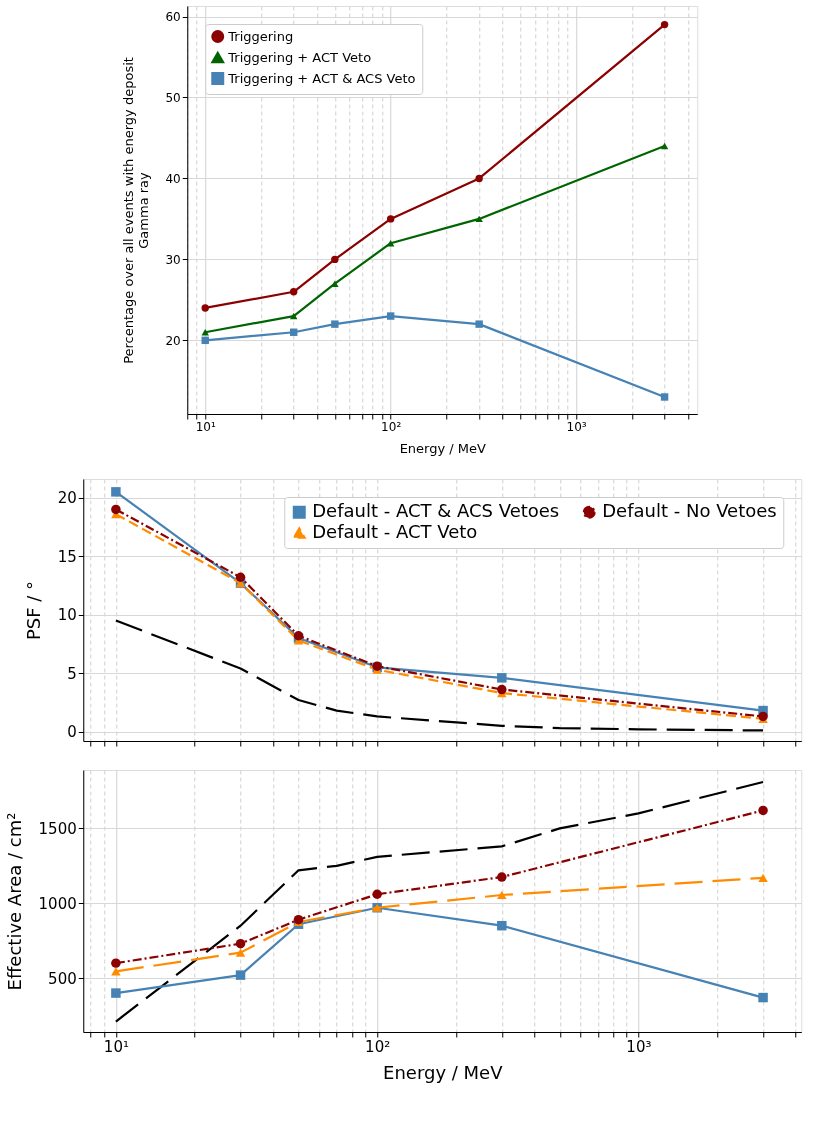 Image resolution: width=815 pixels, height=1127 pixels. I want to click on y-tick-label: 40, so click(173, 178).